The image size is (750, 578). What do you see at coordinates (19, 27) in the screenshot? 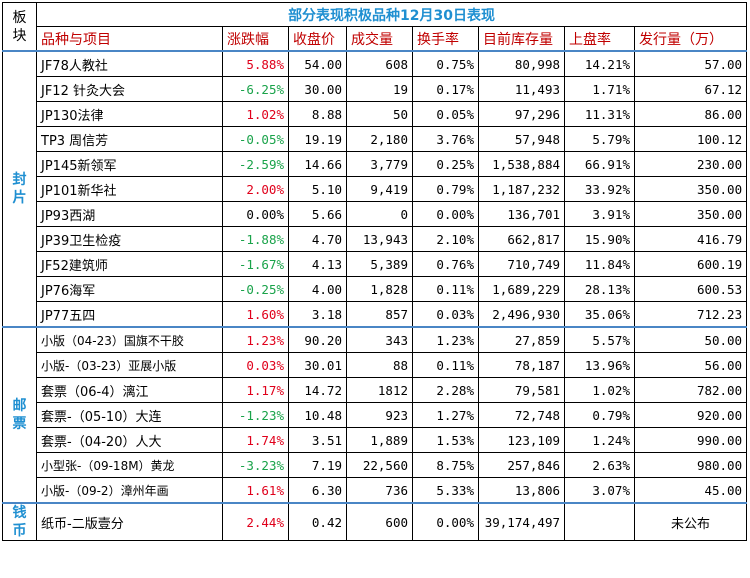
I see `corner-label: 板块` at bounding box center [19, 27].